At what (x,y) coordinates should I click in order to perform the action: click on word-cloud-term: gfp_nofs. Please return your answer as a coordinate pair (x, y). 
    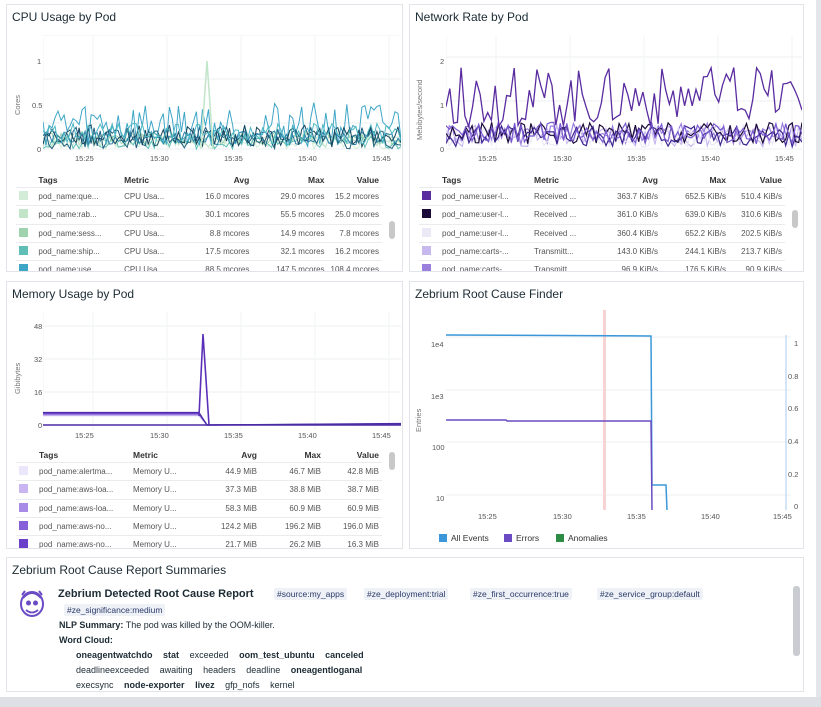
    Looking at the image, I should click on (242, 684).